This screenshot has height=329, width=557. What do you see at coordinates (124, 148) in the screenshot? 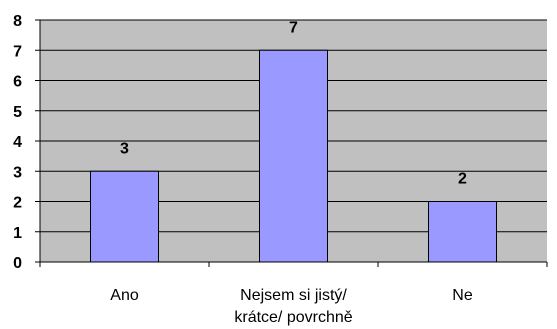
I see `data-label-0: 3` at bounding box center [124, 148].